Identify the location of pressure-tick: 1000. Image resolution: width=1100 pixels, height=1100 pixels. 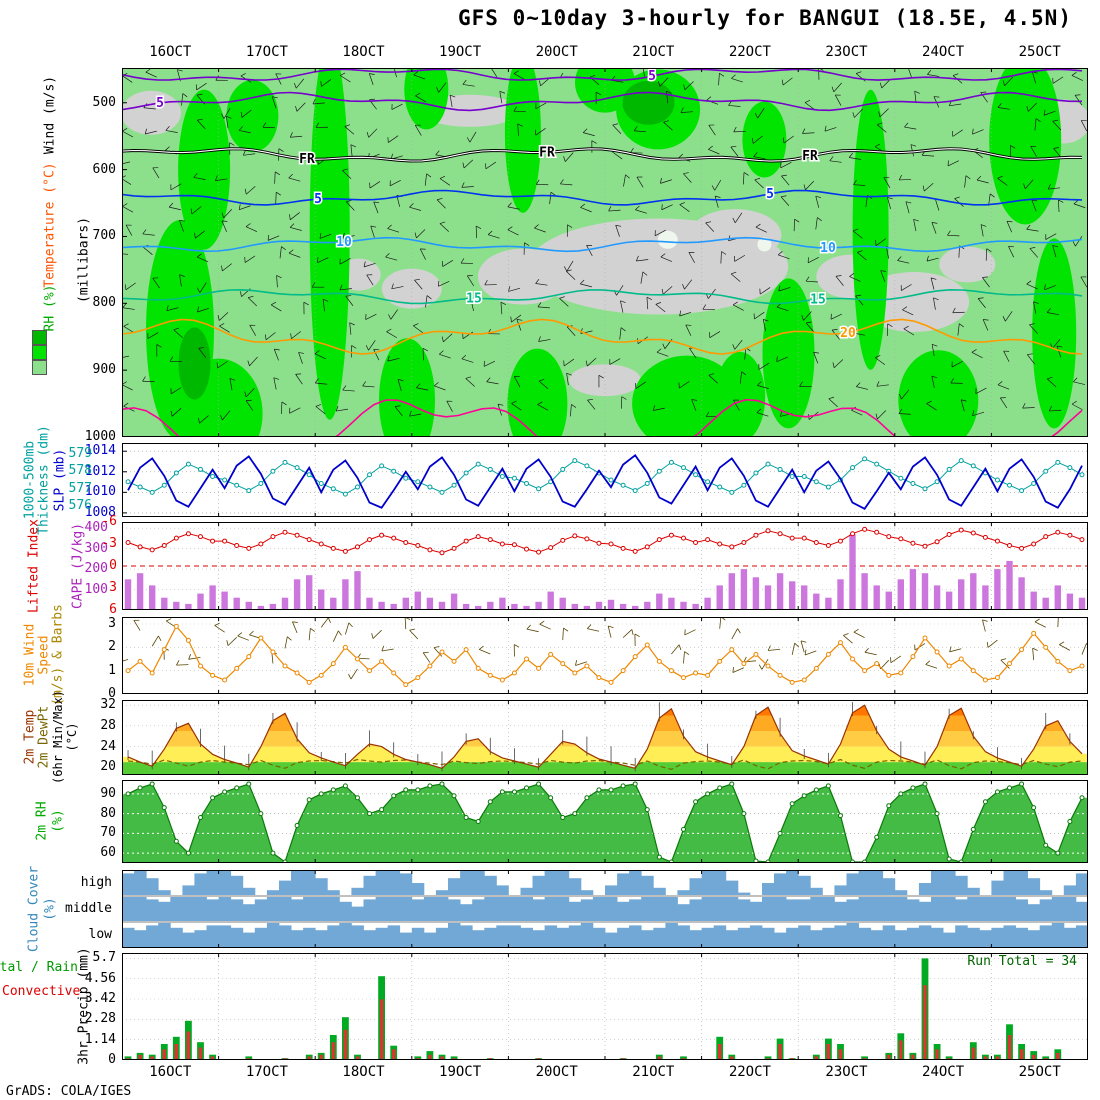
(100, 436).